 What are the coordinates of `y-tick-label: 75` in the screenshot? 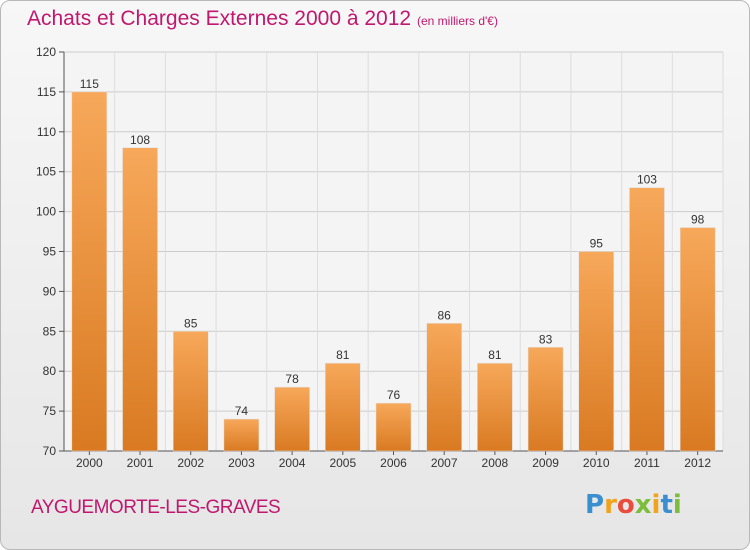 It's located at (50, 411).